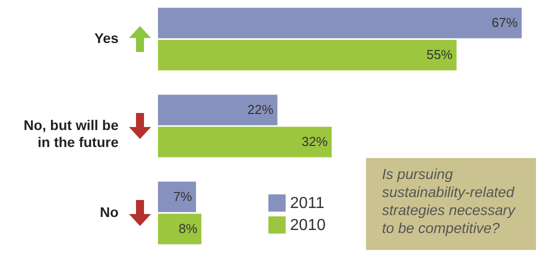 This screenshot has height=264, width=548. What do you see at coordinates (439, 54) in the screenshot?
I see `data-label: 55%` at bounding box center [439, 54].